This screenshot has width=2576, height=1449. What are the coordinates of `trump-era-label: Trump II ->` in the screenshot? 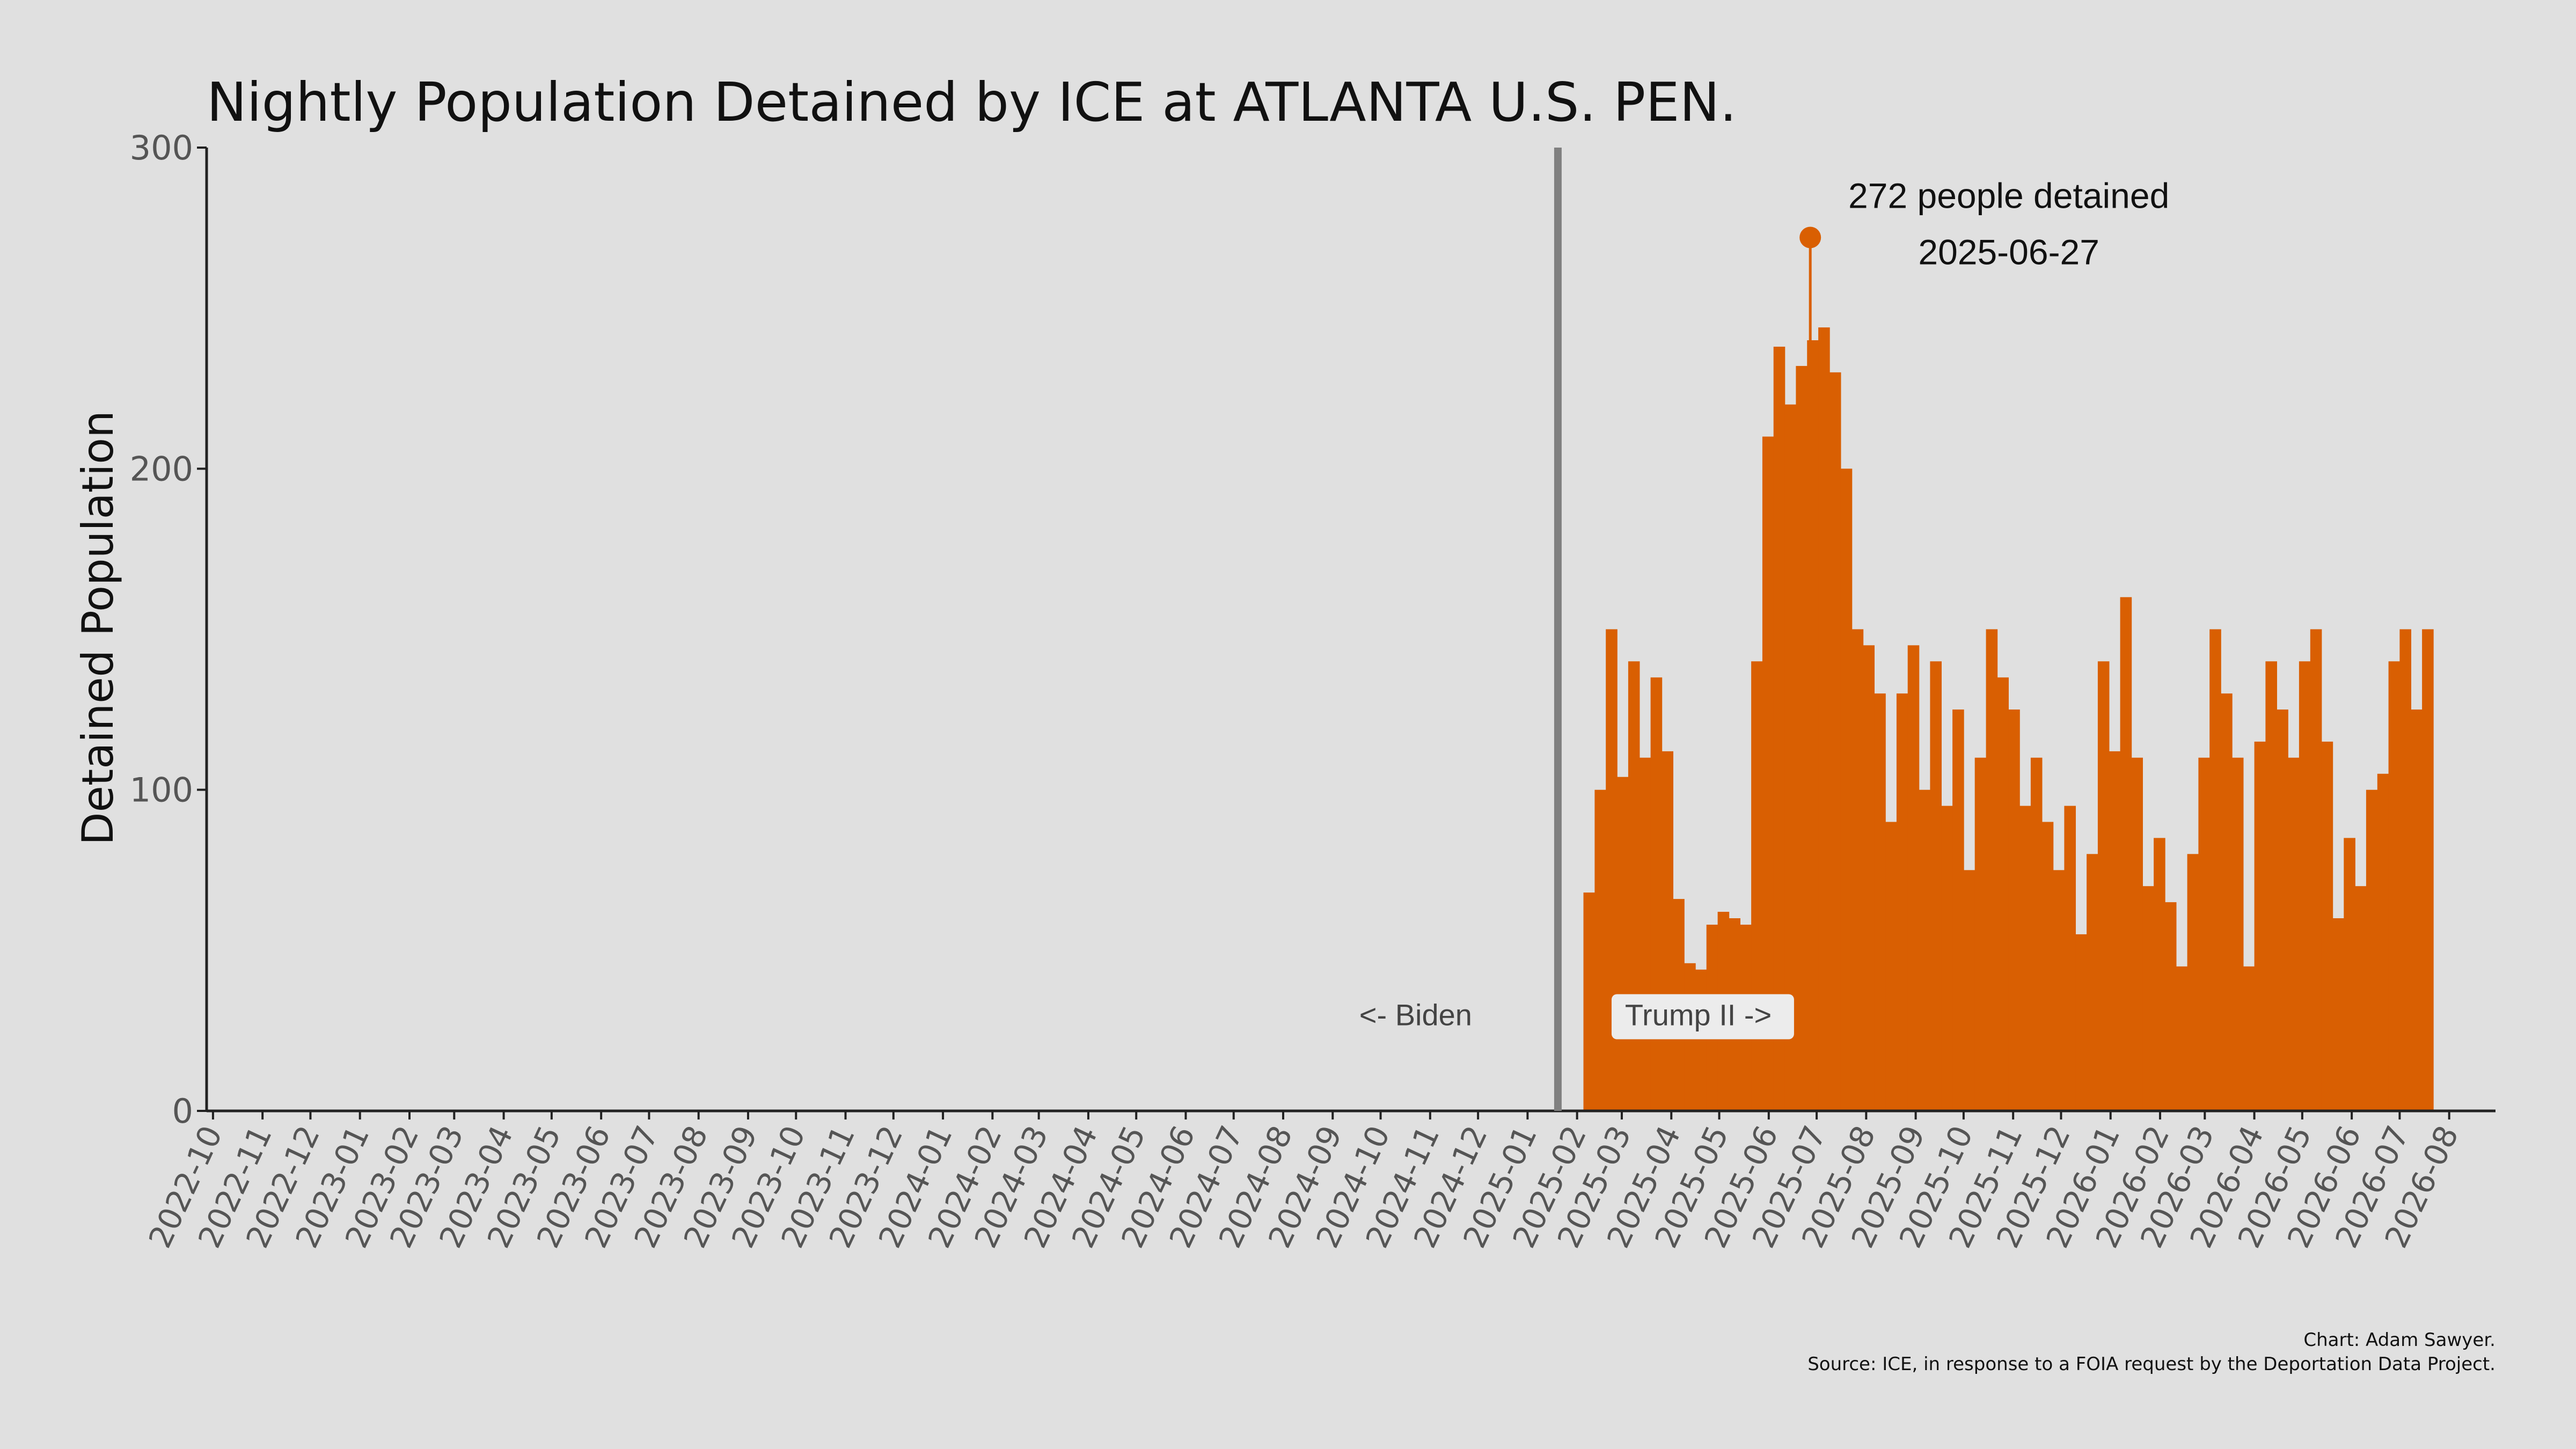 It's located at (1698, 1015).